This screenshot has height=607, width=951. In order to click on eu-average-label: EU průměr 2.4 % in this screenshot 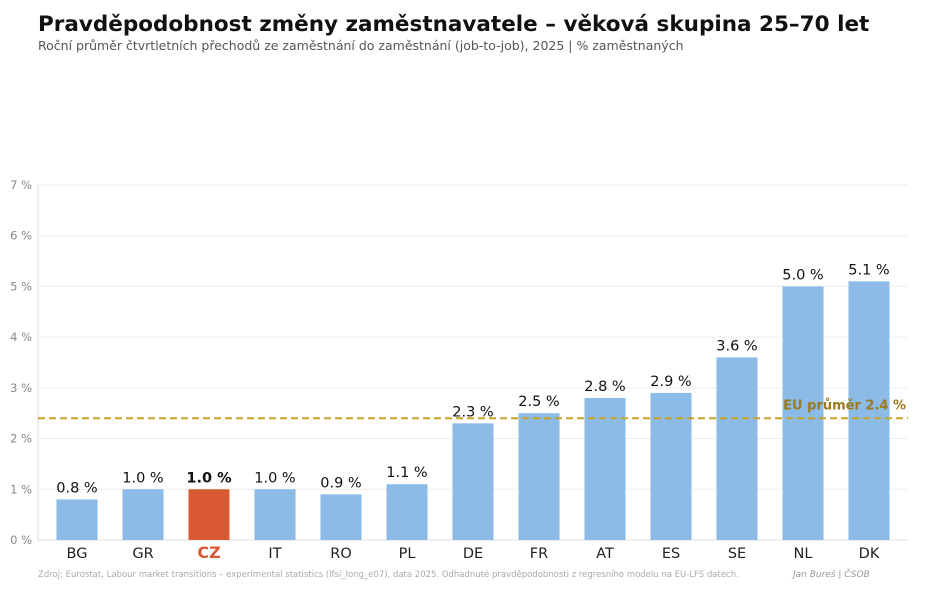, I will do `click(844, 405)`.